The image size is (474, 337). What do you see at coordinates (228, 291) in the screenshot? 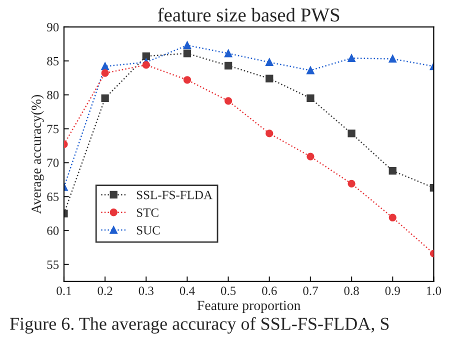
I see `x-tick-label: 0.5` at bounding box center [228, 291].